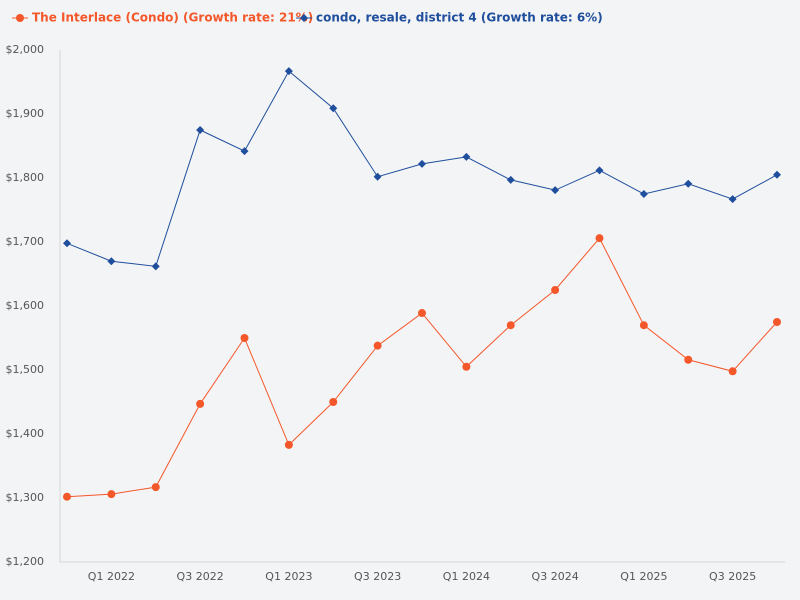 Image resolution: width=800 pixels, height=600 pixels. Describe the element at coordinates (25, 433) in the screenshot. I see `y-tick-label: $1,400` at that location.